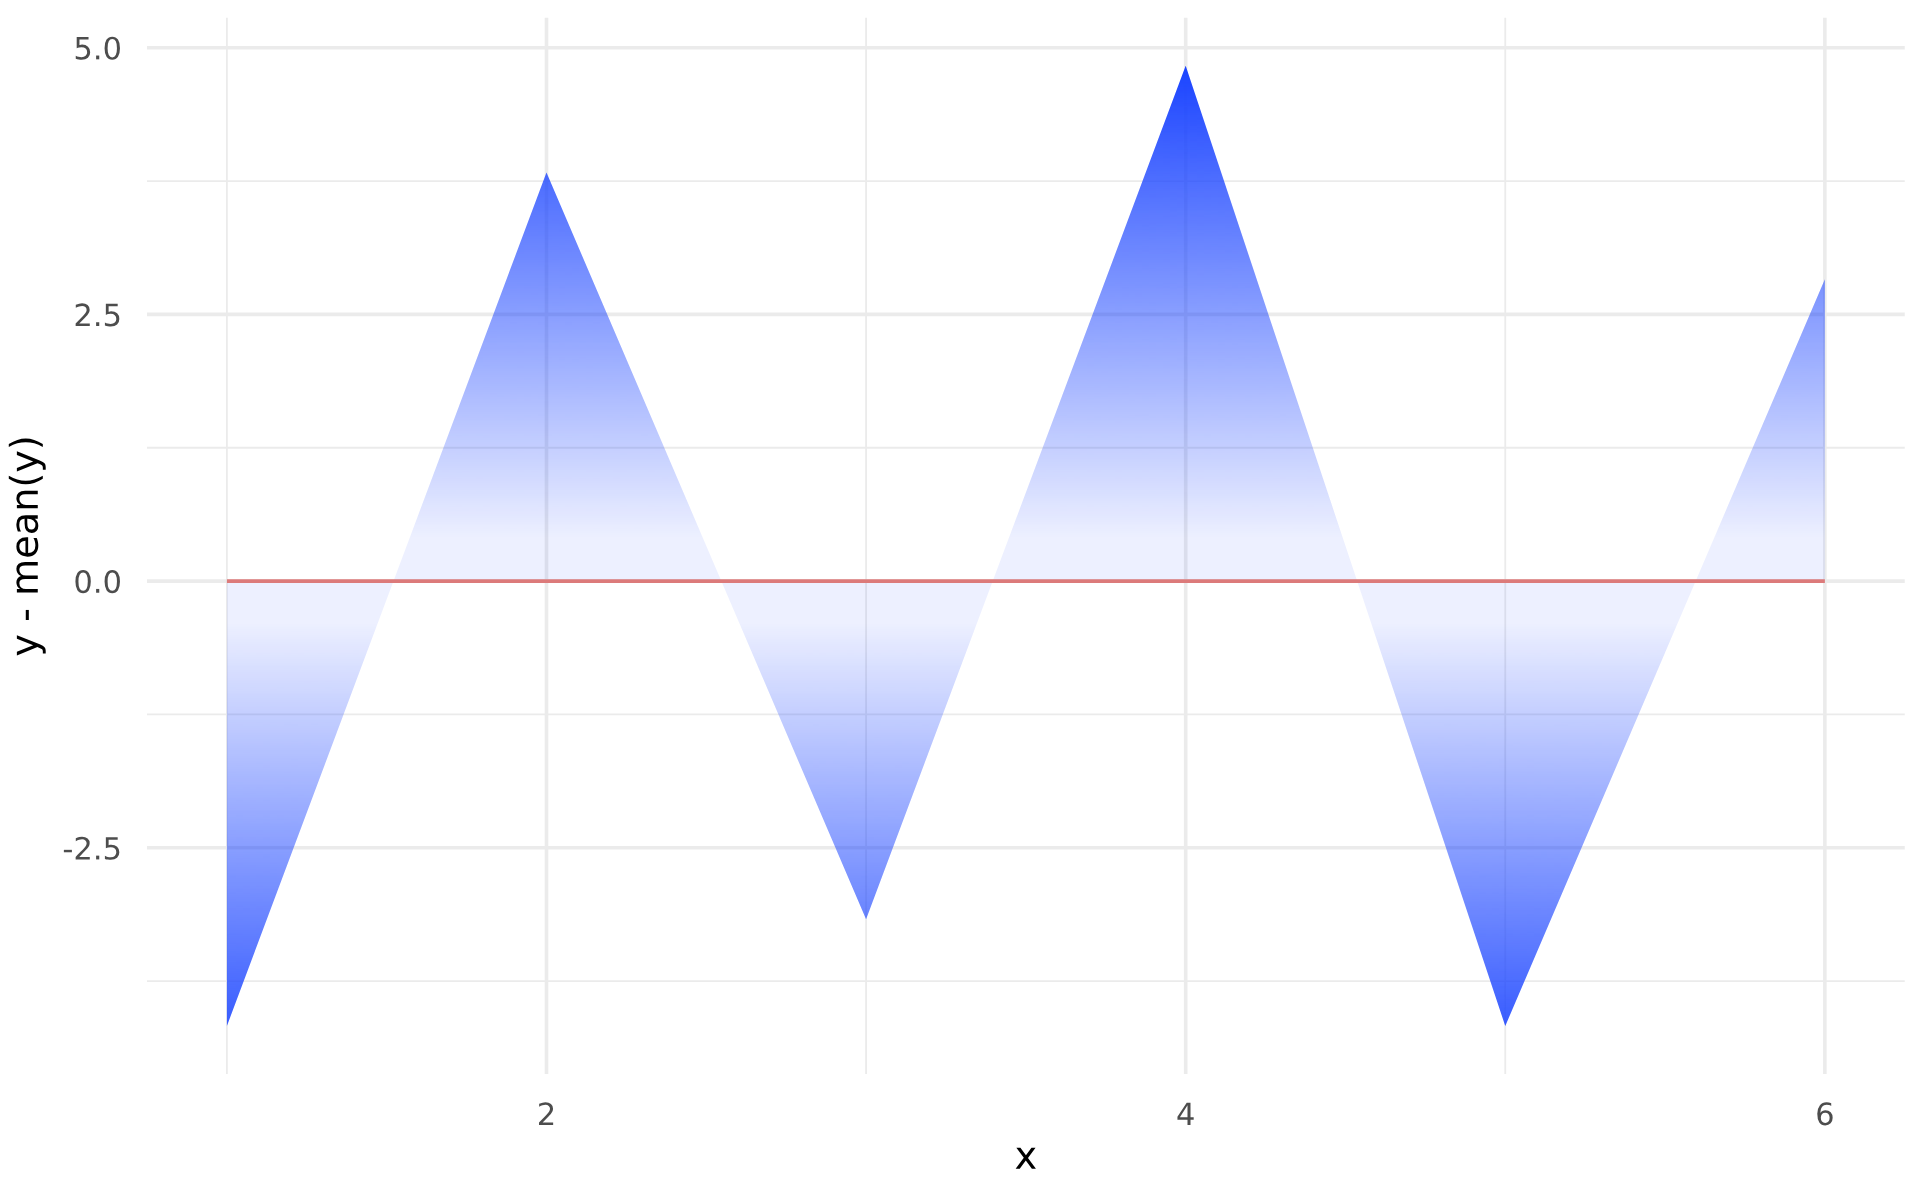 The width and height of the screenshot is (1924, 1190). I want to click on y-tick-label: 2.5, so click(97, 315).